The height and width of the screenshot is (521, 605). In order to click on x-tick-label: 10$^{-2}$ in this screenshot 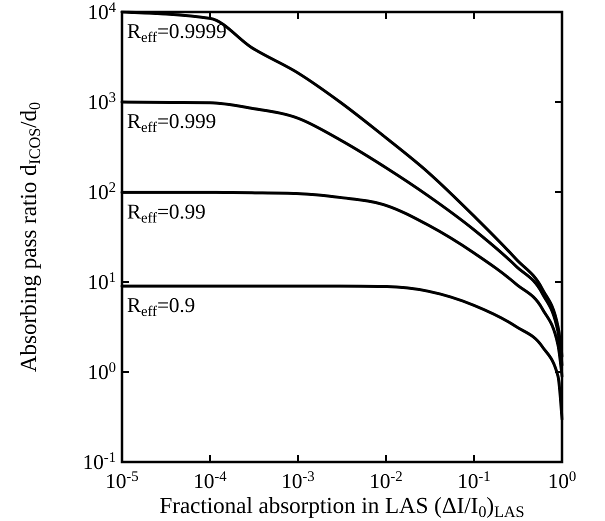, I will do `click(386, 481)`.